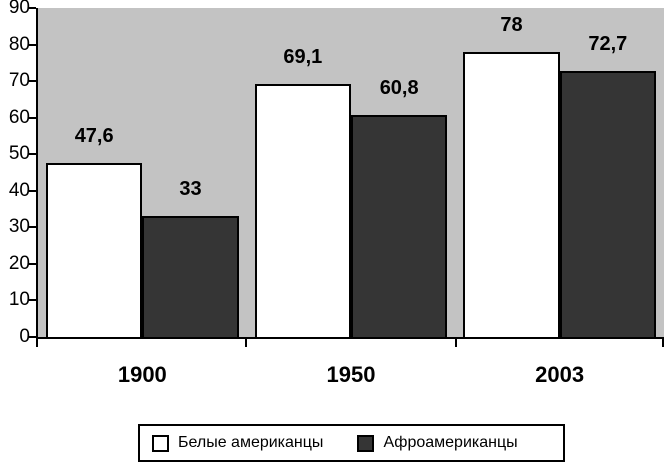  I want to click on y-axis-tick-label: 90, so click(19, 9).